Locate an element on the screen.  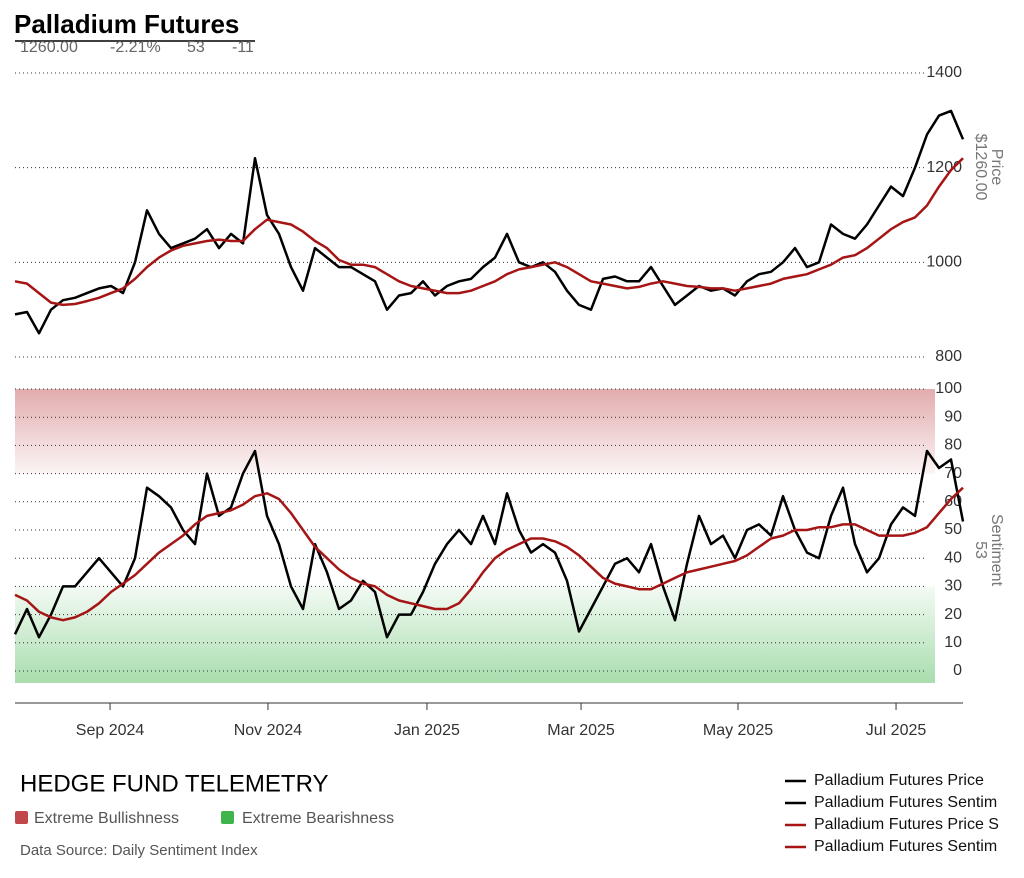
axis-last-value: $1260.00 is located at coordinates (980, 167).